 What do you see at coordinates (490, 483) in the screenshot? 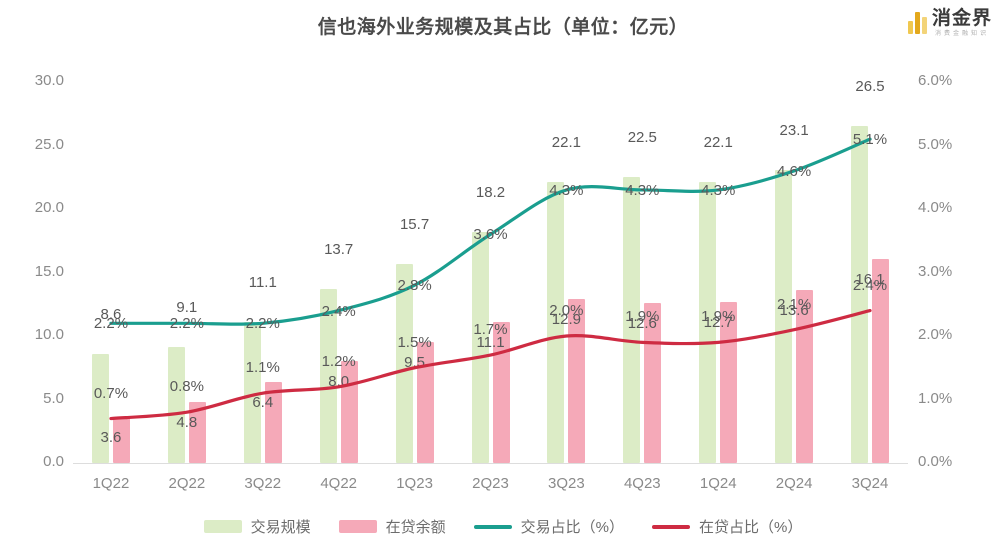
I see `x-axis-tick-2Q23: 2Q23` at bounding box center [490, 483].